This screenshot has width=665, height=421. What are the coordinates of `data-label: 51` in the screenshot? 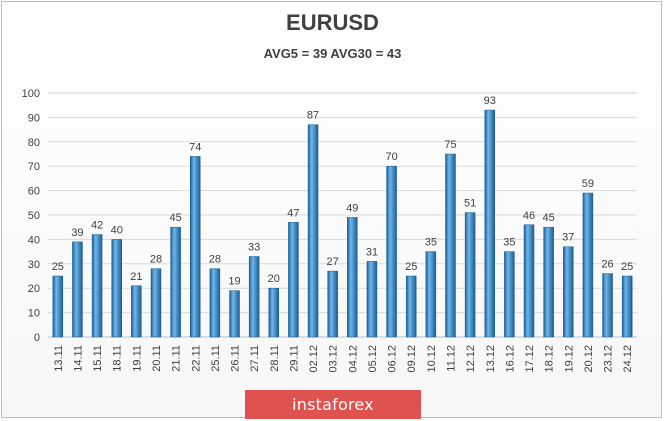 It's located at (470, 204).